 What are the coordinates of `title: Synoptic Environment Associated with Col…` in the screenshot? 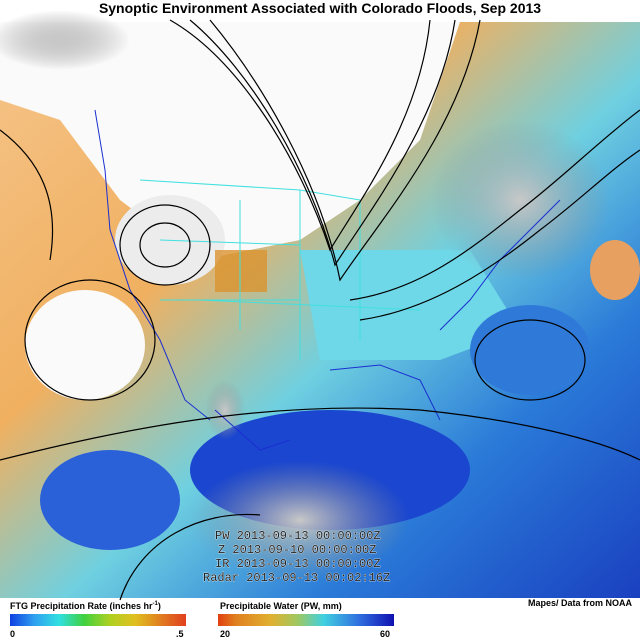 It's located at (320, 8).